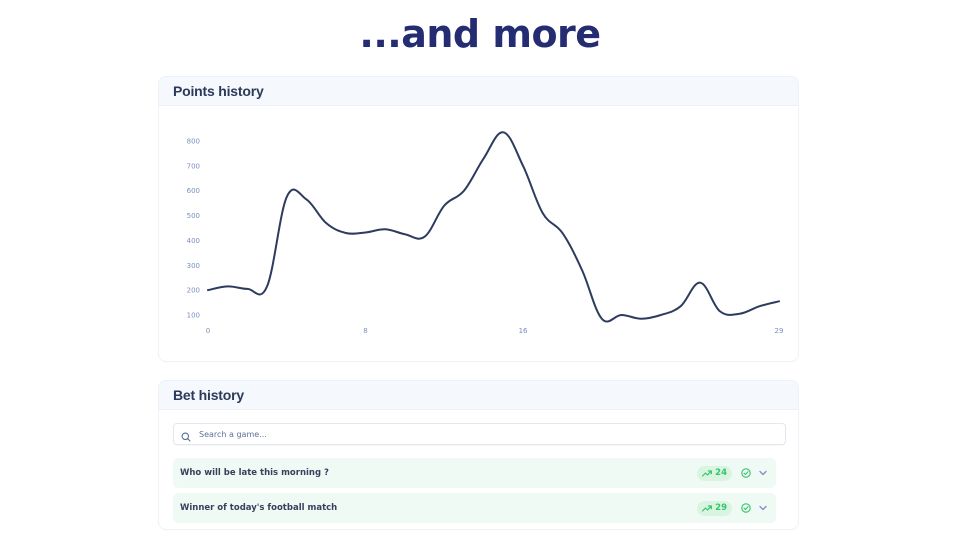  I want to click on bet-title: Winner of today's football match, so click(259, 508).